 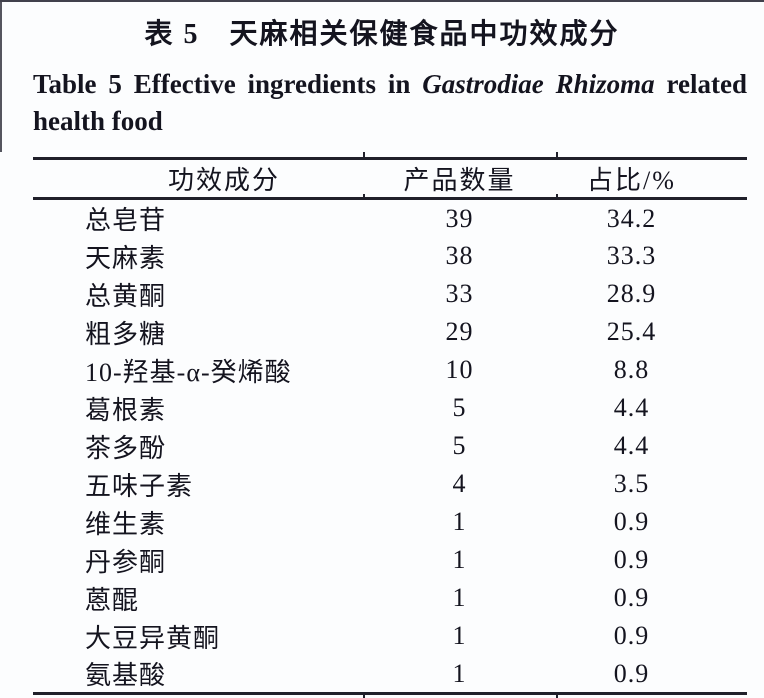 I want to click on table-row: 维生素 1 0.9, so click(x=390, y=522).